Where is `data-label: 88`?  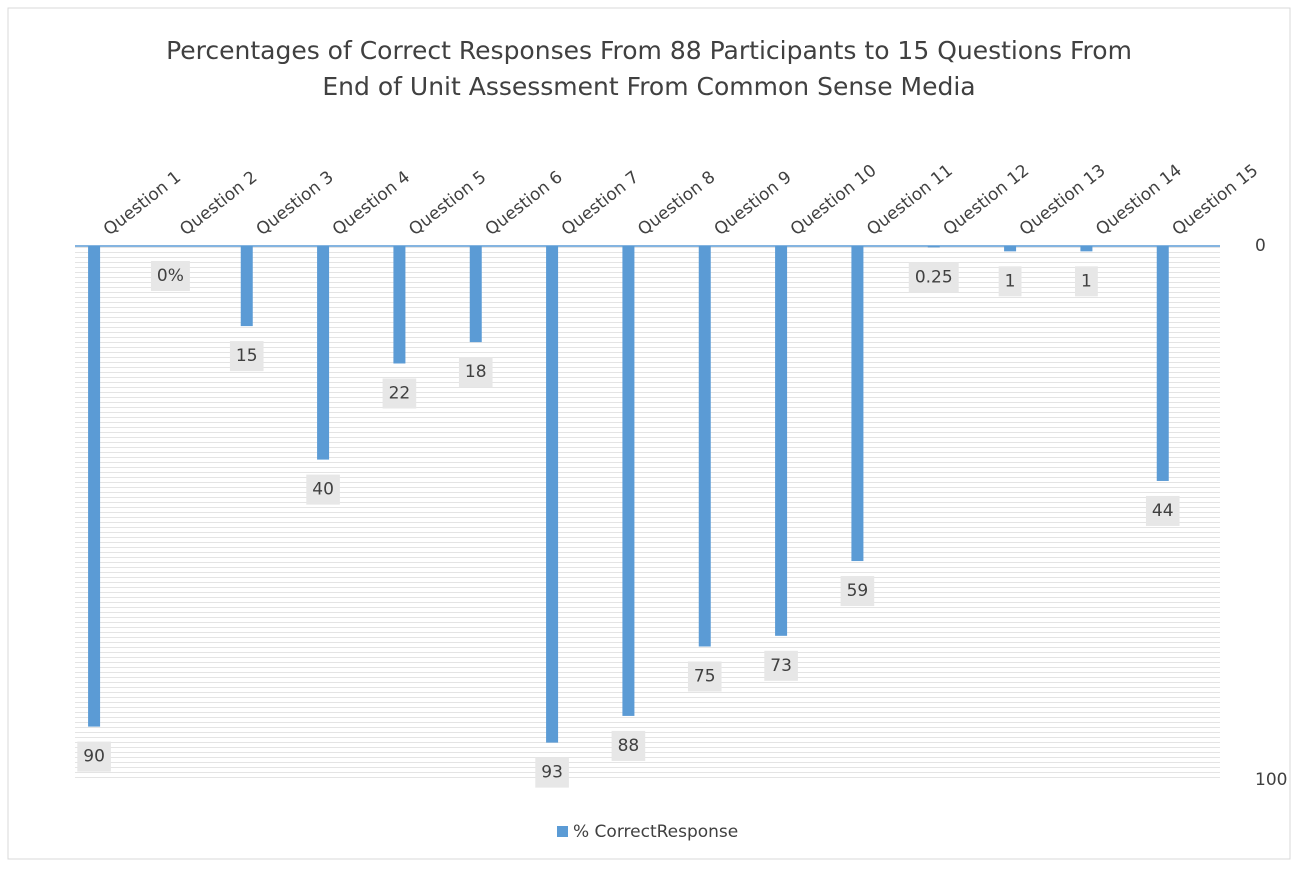 data-label: 88 is located at coordinates (629, 746).